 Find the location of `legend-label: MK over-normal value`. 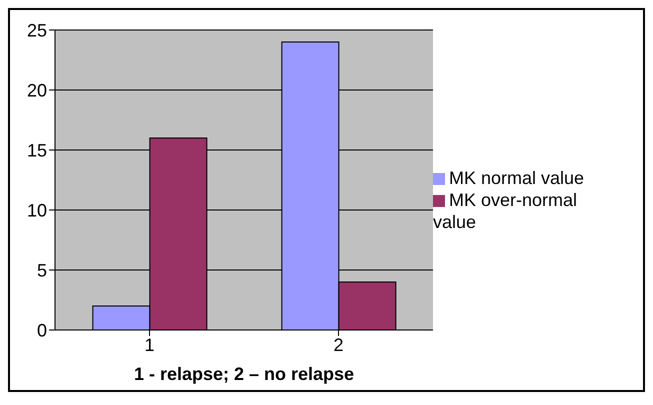

legend-label: MK over-normal value is located at coordinates (505, 211).